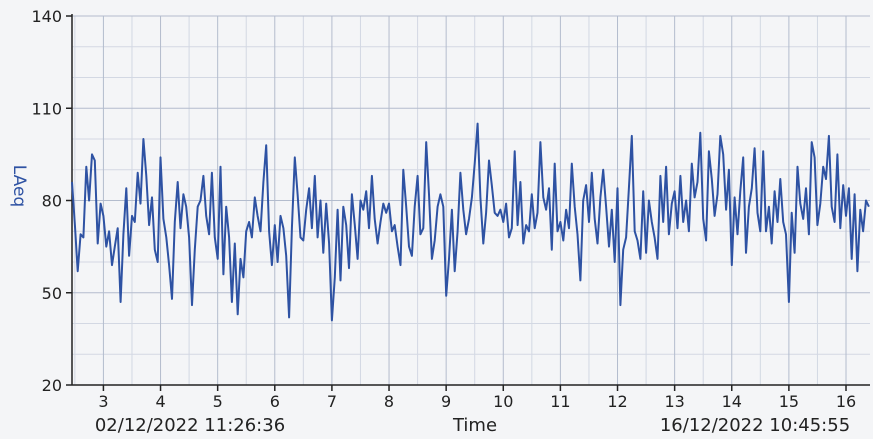 The image size is (873, 439). I want to click on y-tick-labels: 20 50 80 110 140, so click(46, 201).